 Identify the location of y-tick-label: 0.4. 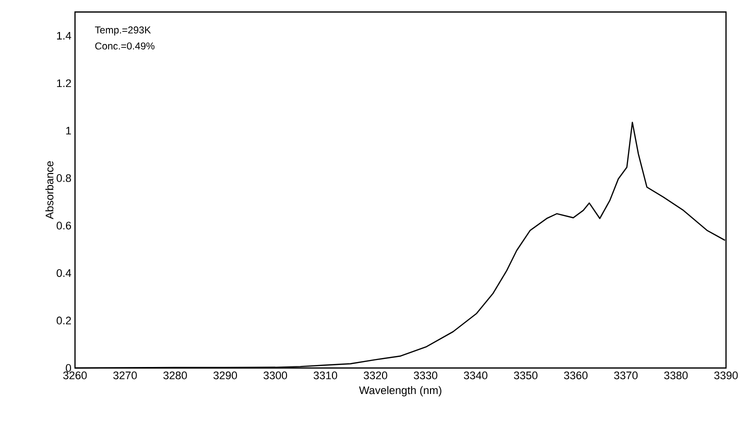
(64, 273).